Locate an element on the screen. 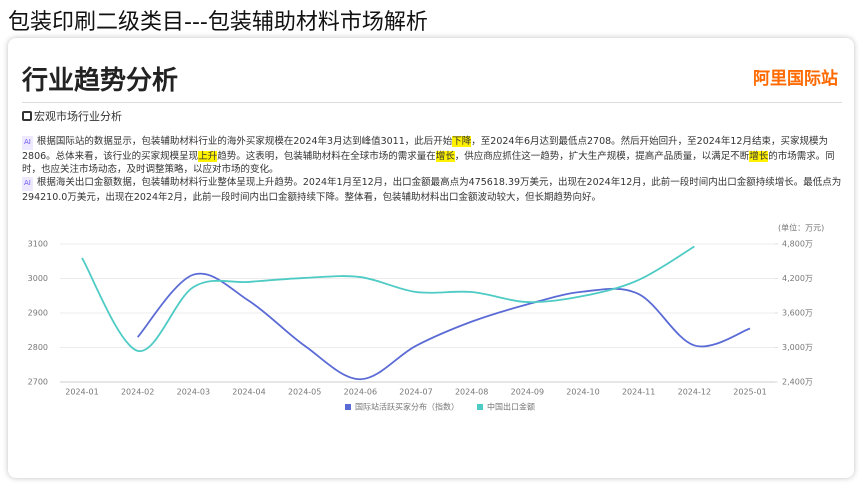  y2-tick-label: 3,600万 is located at coordinates (797, 313).